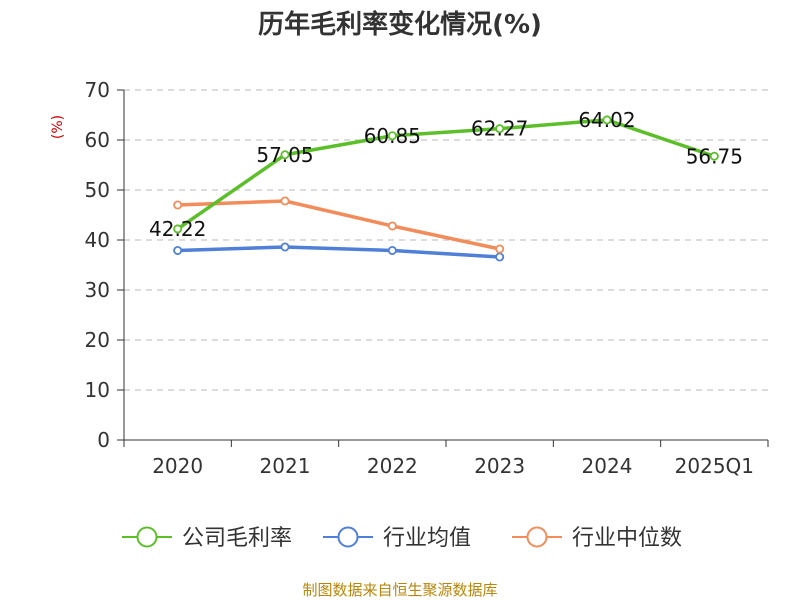 The height and width of the screenshot is (600, 800). I want to click on x-tick-label: 2024, so click(607, 466).